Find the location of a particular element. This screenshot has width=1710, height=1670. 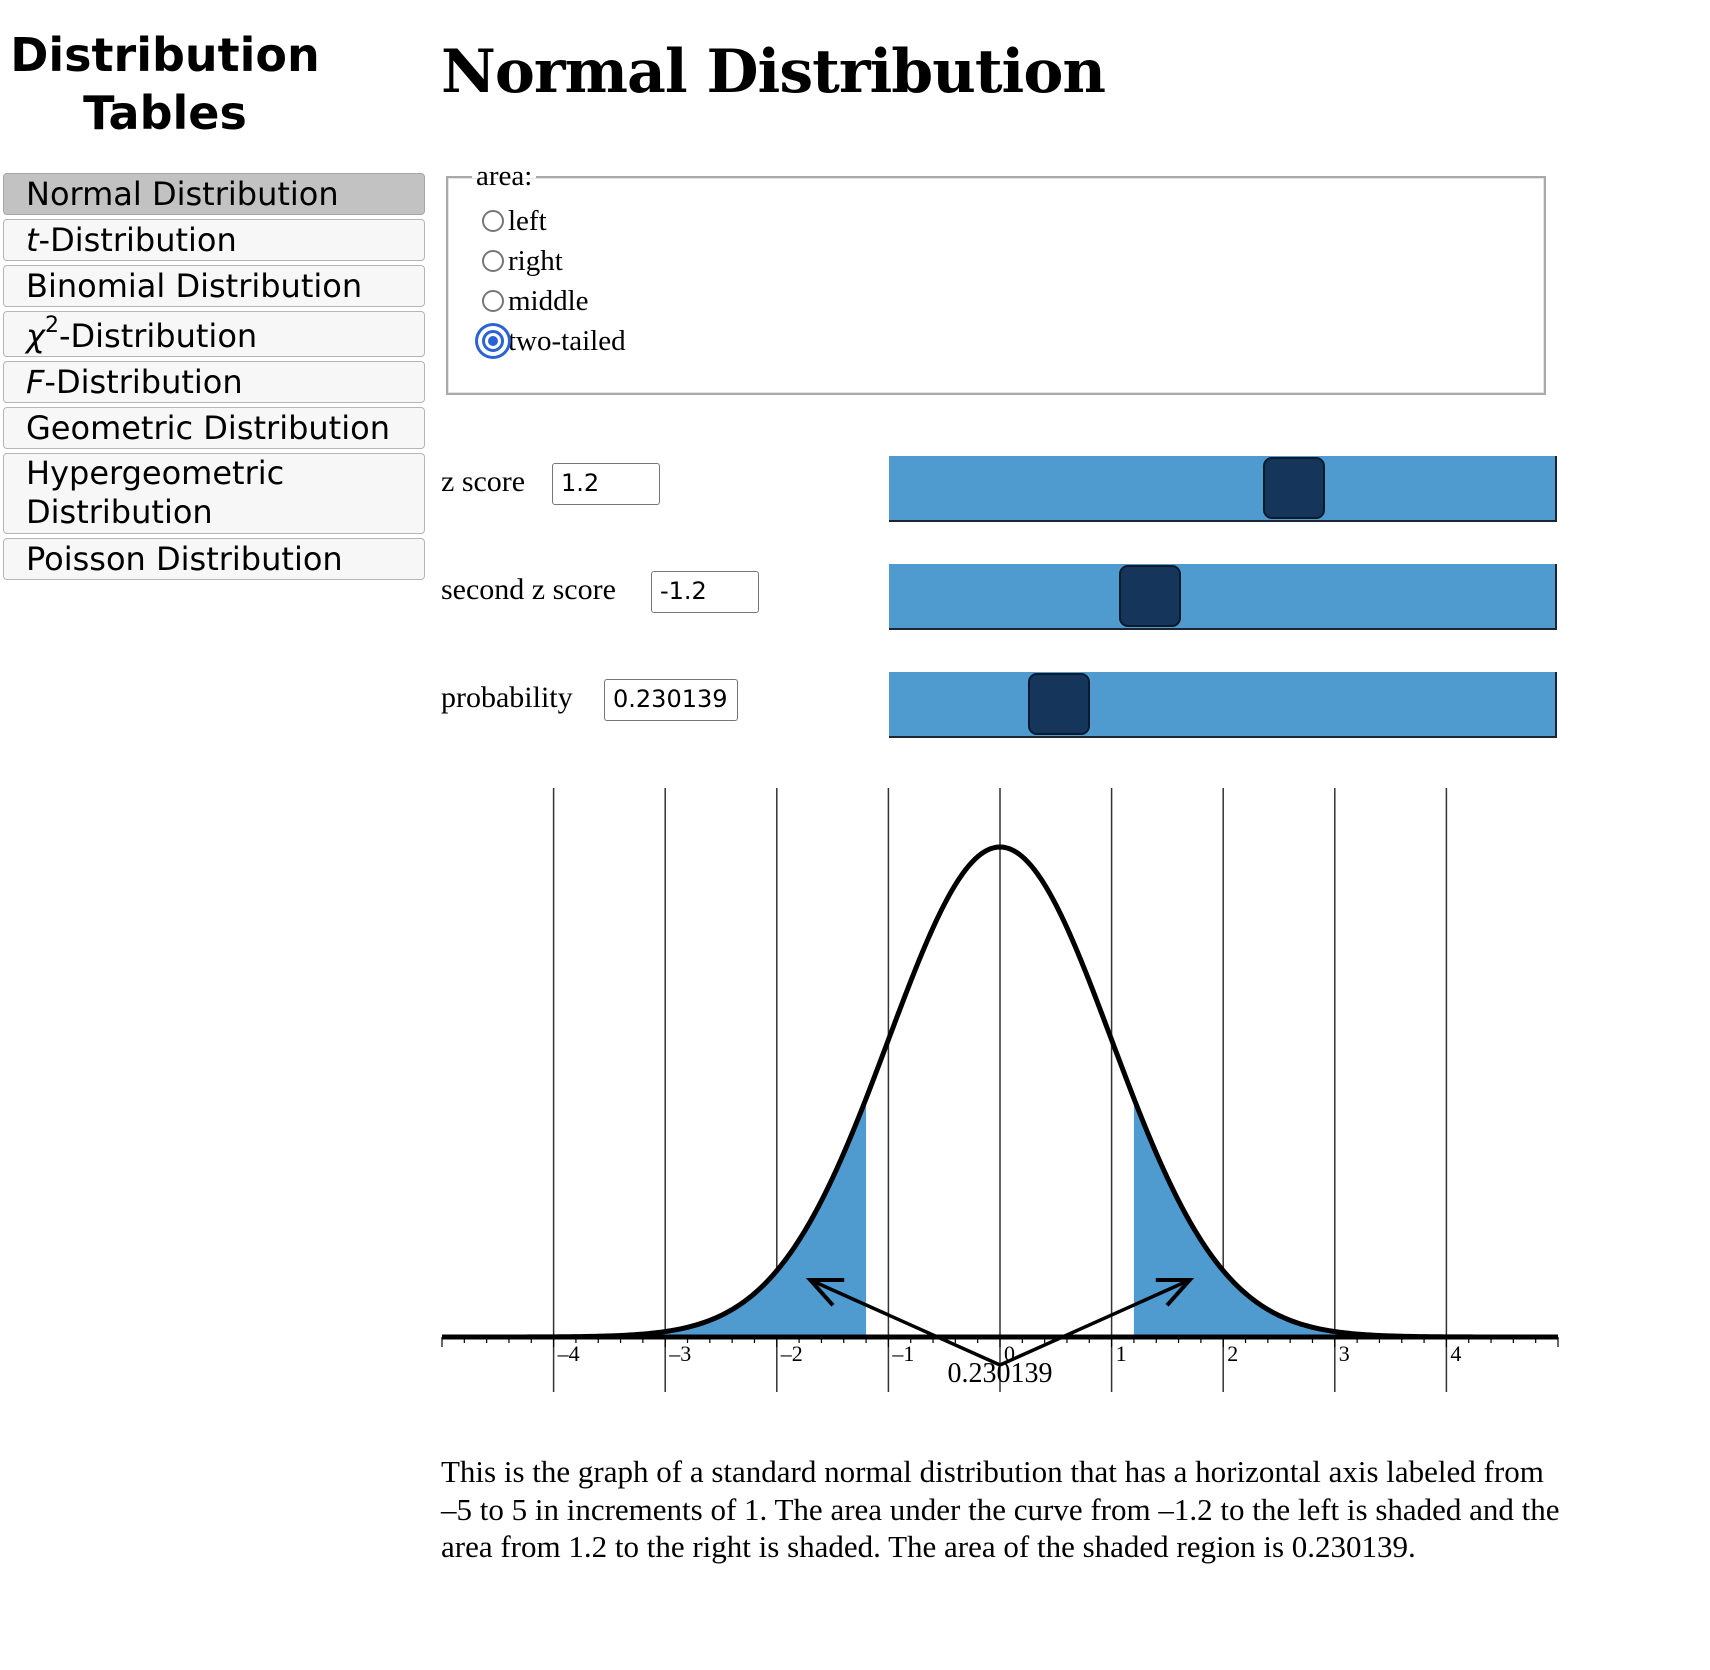

x-tick-label: 4 is located at coordinates (1455, 1353).